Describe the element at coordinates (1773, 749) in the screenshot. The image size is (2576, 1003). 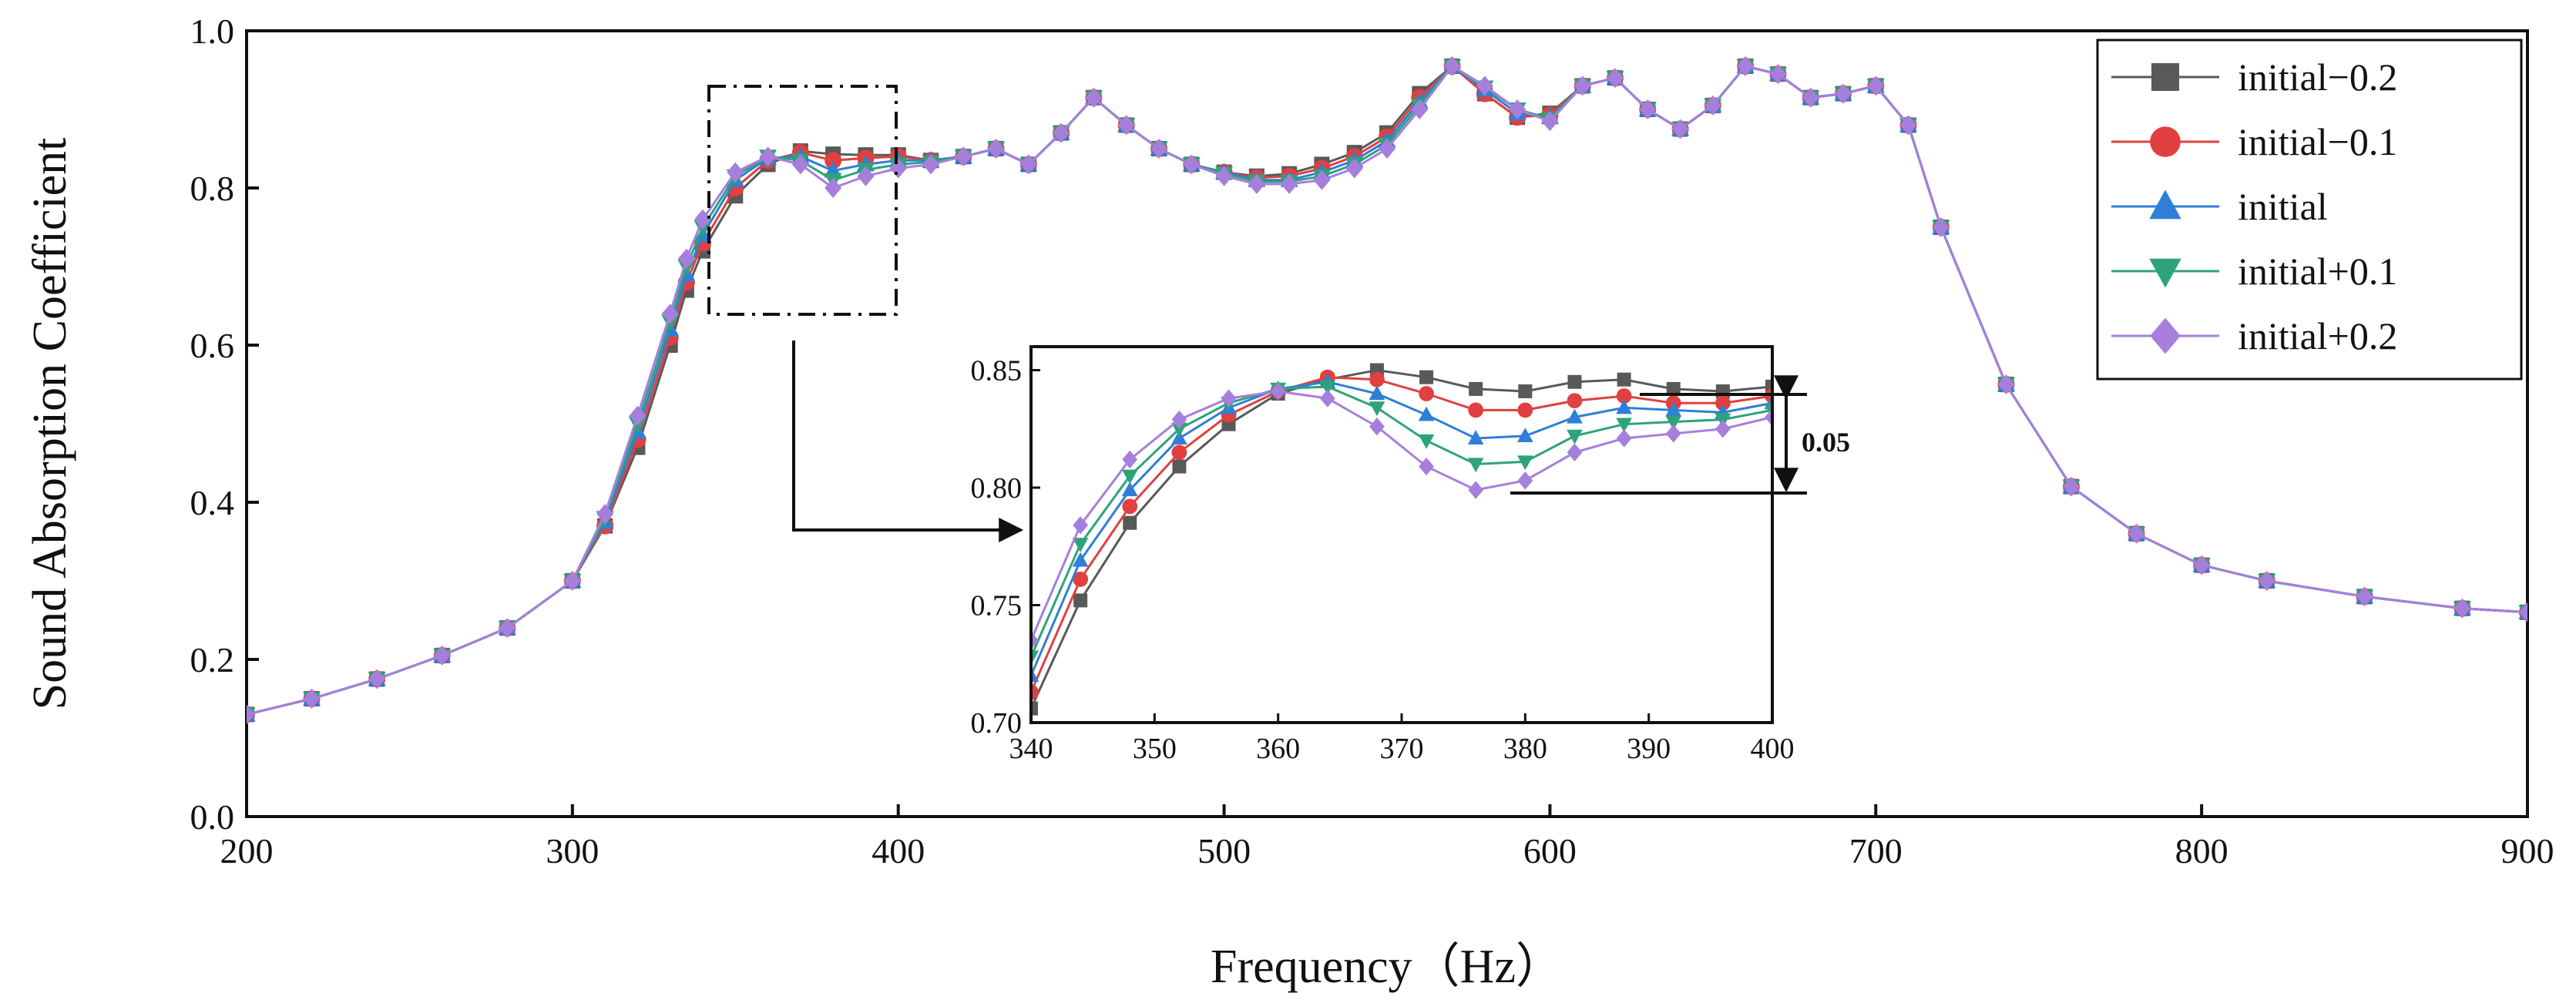
I see `inset-x-tick-label: 400` at that location.